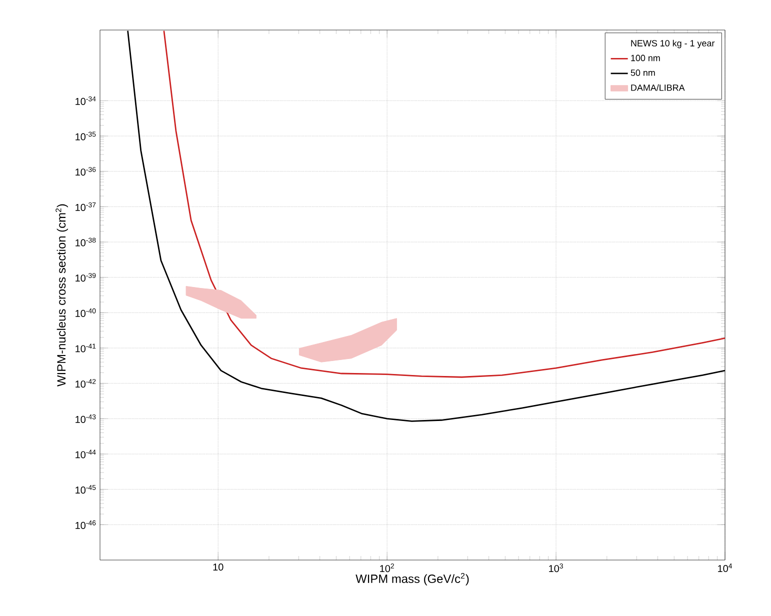 This screenshot has height=616, width=771. Describe the element at coordinates (86, 489) in the screenshot. I see `y-tick-label: 10$^{-45}$` at that location.